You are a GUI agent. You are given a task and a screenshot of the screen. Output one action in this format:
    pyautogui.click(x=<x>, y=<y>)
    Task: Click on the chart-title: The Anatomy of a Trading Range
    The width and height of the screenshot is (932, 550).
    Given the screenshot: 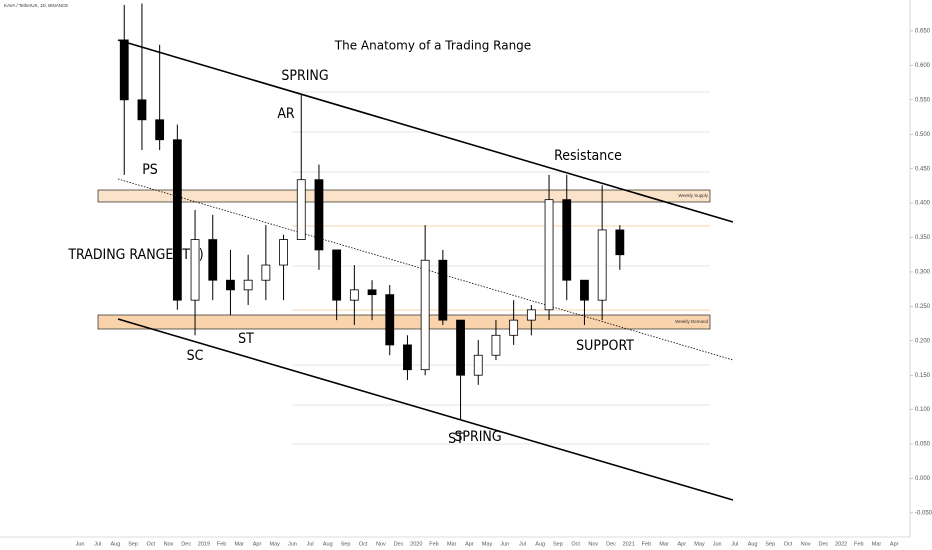 What is the action you would take?
    pyautogui.click(x=432, y=46)
    